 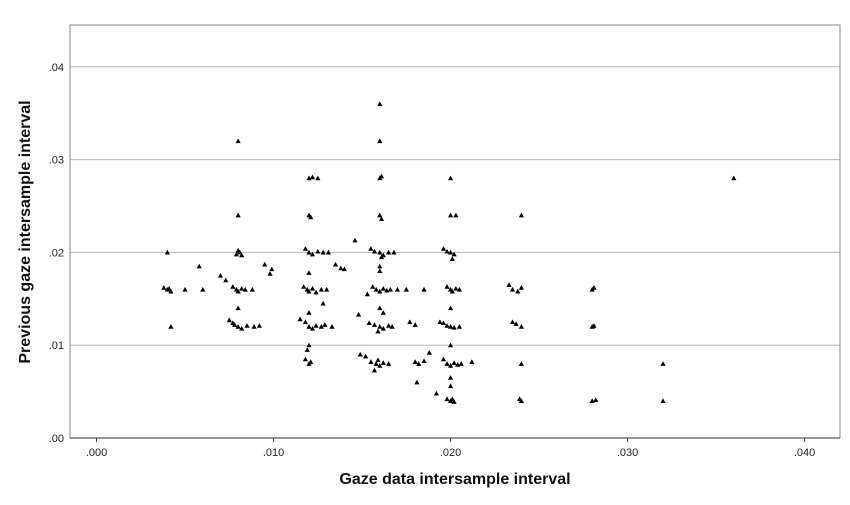 I want to click on y-tick-label: .00, so click(x=56, y=439).